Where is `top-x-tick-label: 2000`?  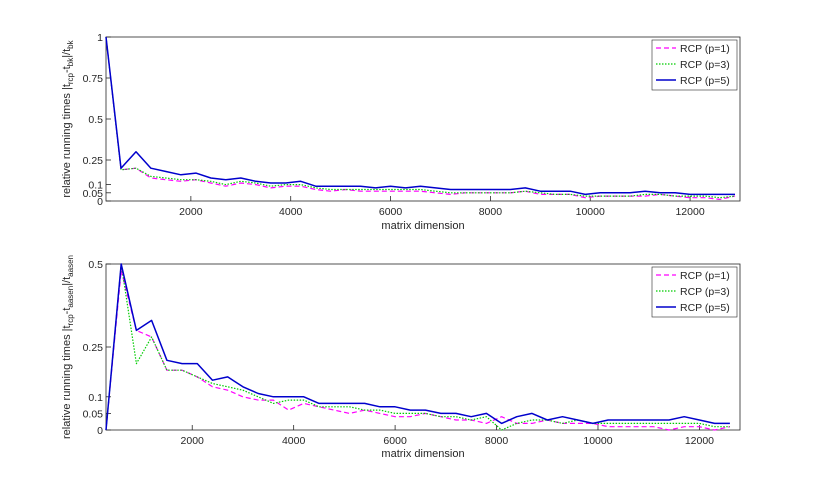
top-x-tick-label: 2000 is located at coordinates (191, 212).